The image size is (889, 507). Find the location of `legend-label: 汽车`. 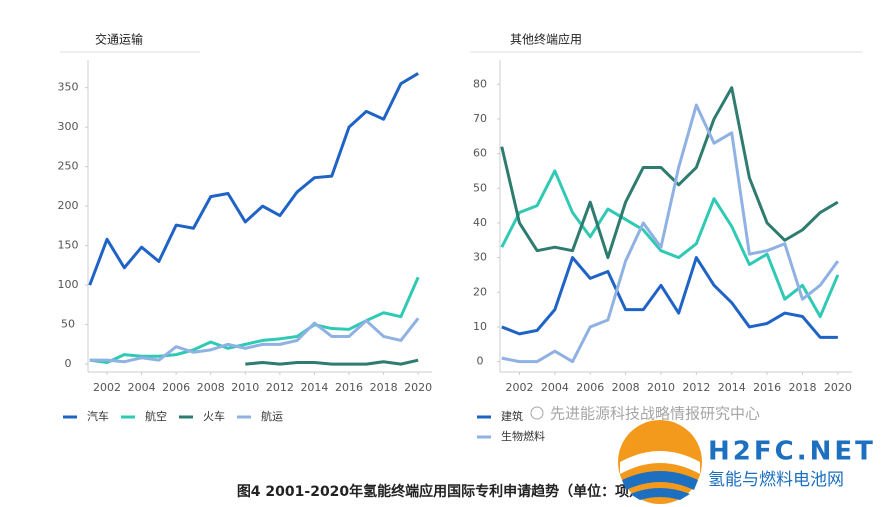

legend-label: 汽车 is located at coordinates (98, 416).